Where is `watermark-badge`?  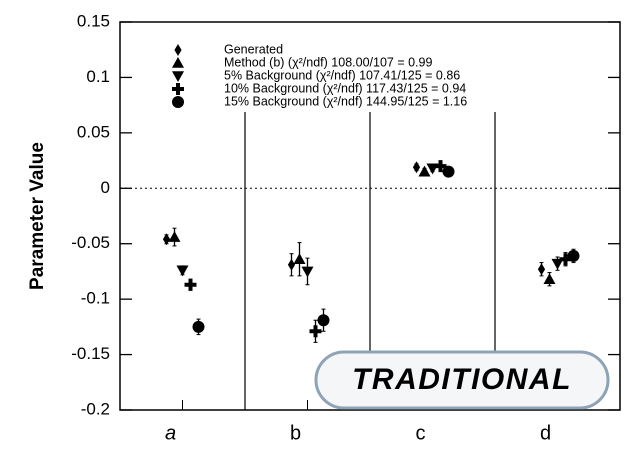 watermark-badge is located at coordinates (462, 380).